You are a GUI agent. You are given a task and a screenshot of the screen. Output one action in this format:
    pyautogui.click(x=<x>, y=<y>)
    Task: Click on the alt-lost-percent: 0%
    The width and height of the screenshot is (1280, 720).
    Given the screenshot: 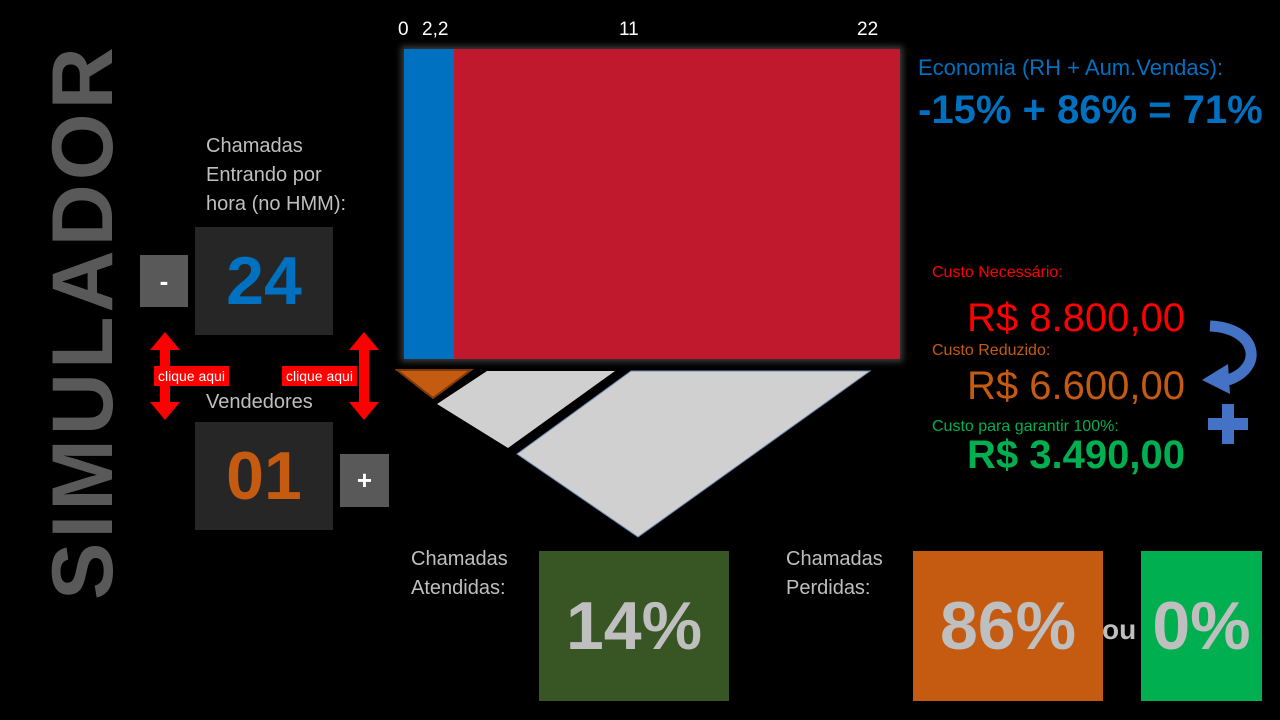 What is the action you would take?
    pyautogui.click(x=1201, y=626)
    